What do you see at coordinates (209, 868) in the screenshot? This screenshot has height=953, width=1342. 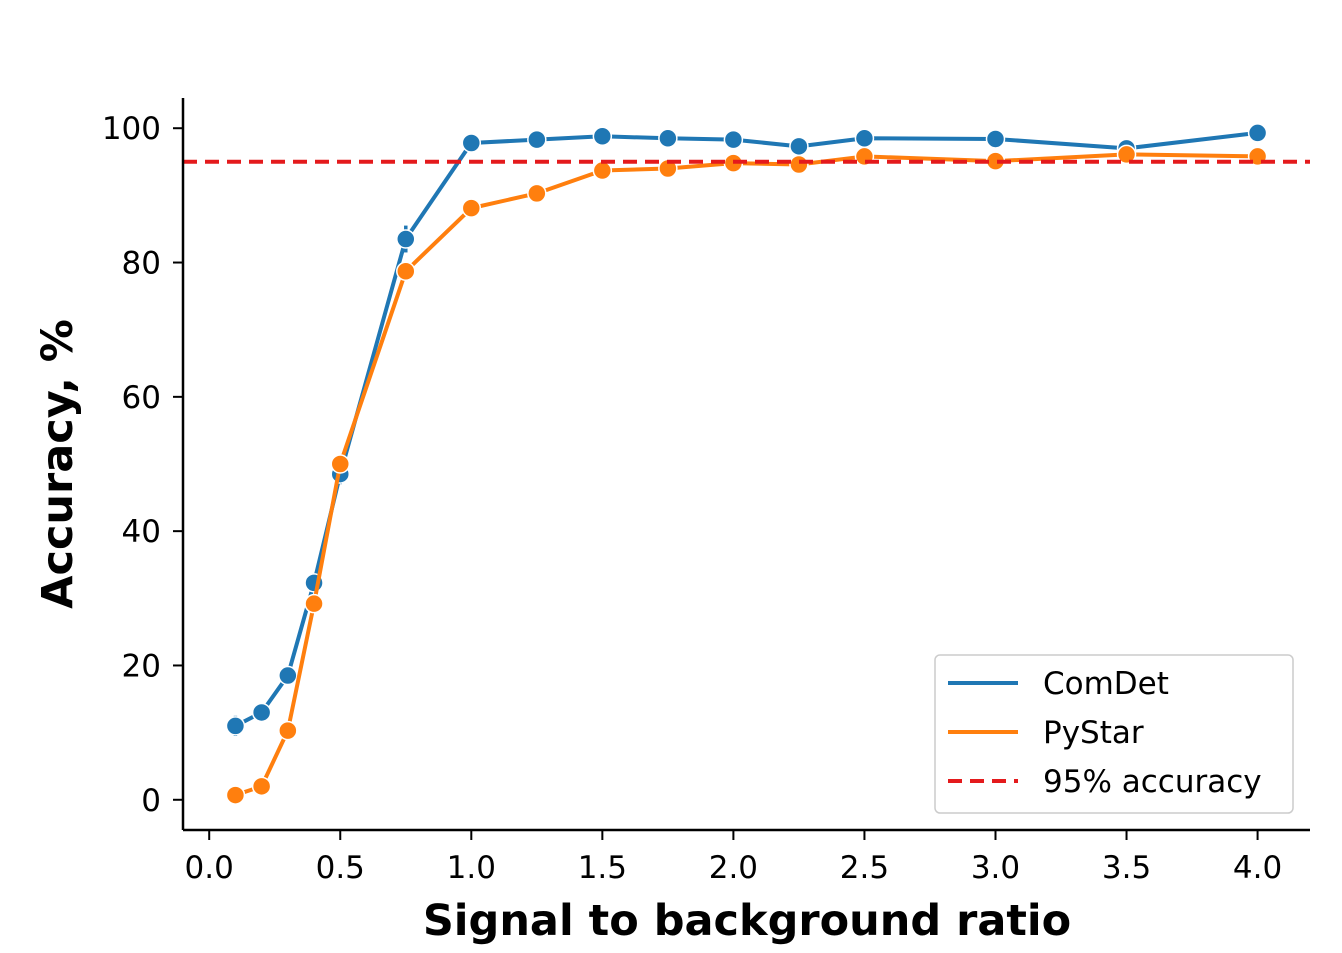 I see `x-tick-label: 0.0` at bounding box center [209, 868].